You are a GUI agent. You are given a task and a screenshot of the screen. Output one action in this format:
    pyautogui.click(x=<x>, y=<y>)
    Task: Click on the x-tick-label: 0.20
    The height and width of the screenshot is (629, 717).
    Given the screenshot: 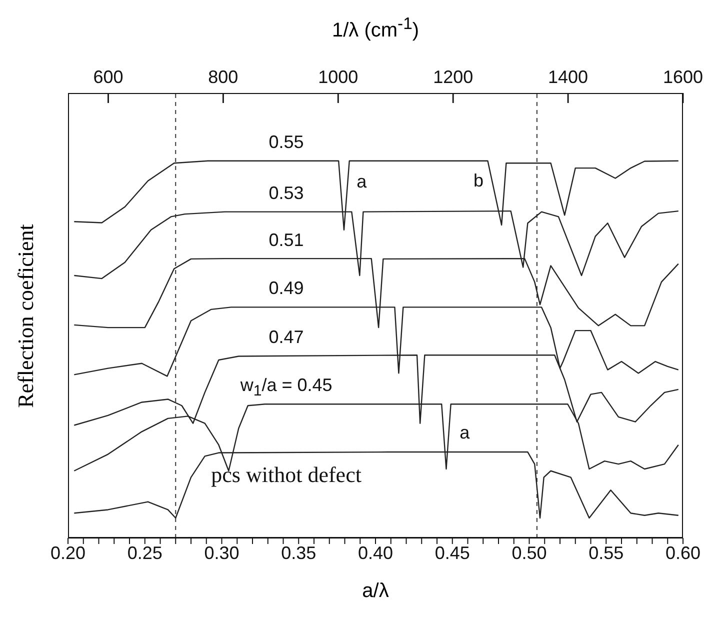 What is the action you would take?
    pyautogui.click(x=68, y=552)
    